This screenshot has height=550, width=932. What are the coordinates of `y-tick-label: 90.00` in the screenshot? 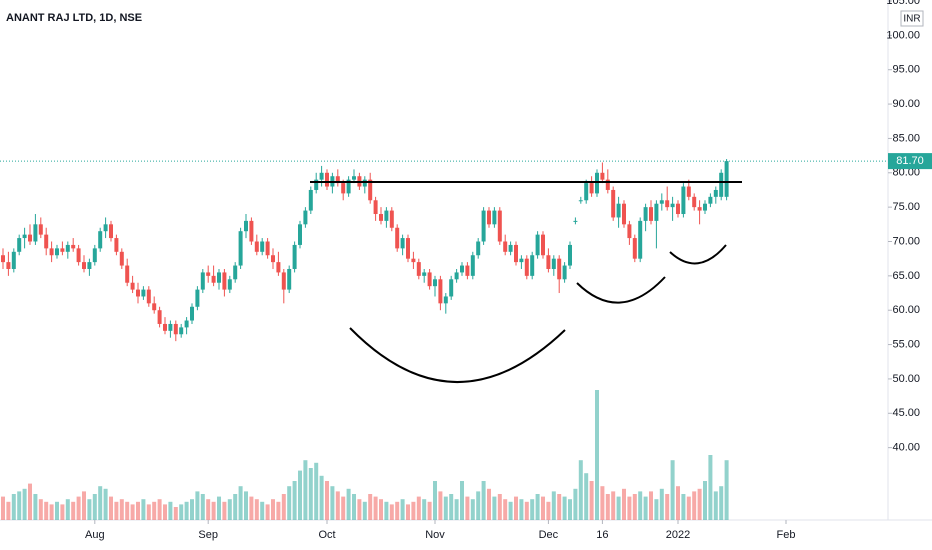 It's located at (906, 104).